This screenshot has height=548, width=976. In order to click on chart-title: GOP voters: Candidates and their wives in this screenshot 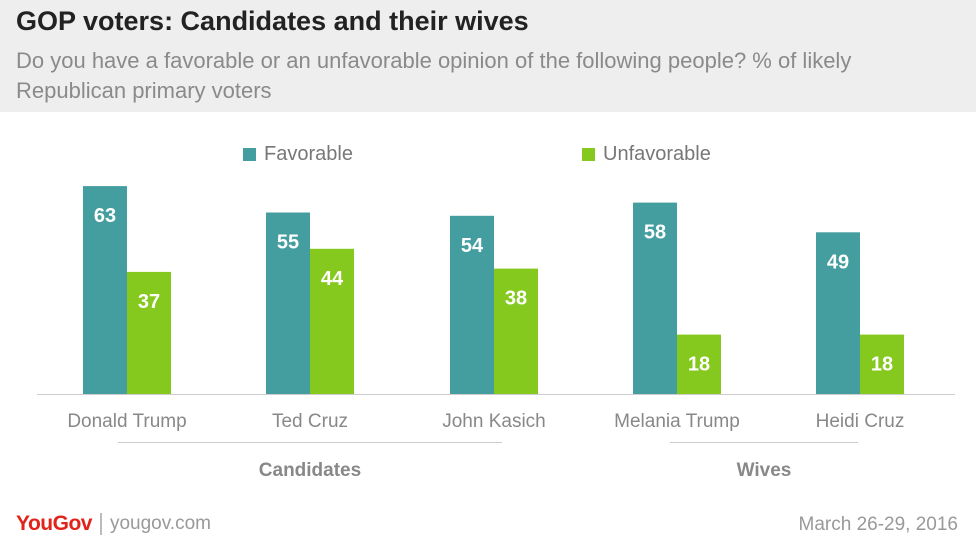, I will do `click(272, 21)`.